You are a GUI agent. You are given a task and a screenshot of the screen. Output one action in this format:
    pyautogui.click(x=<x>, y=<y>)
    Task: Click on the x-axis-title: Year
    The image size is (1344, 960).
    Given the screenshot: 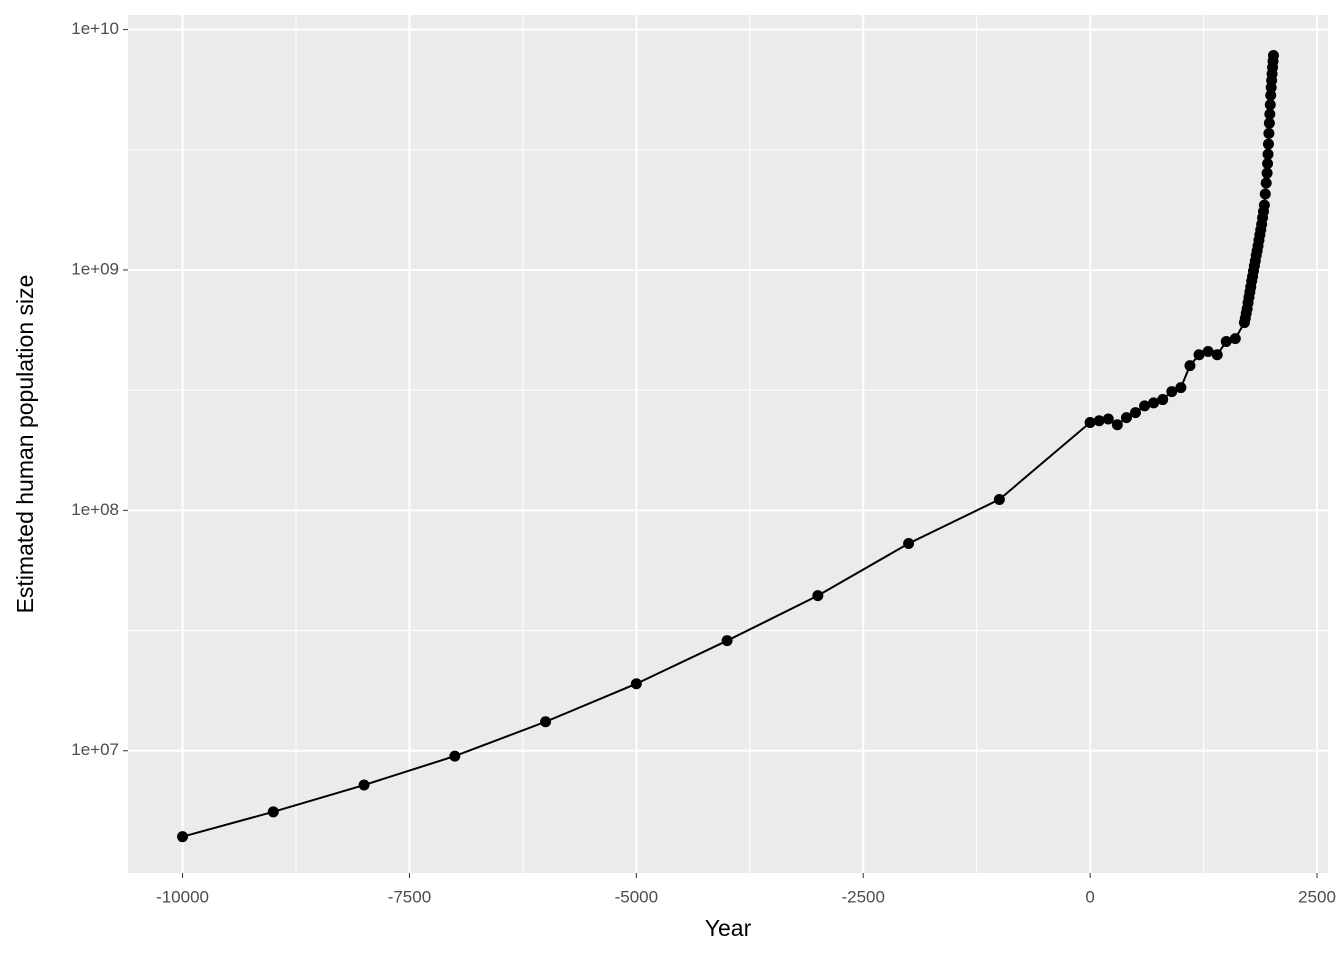 What is the action you would take?
    pyautogui.click(x=728, y=928)
    